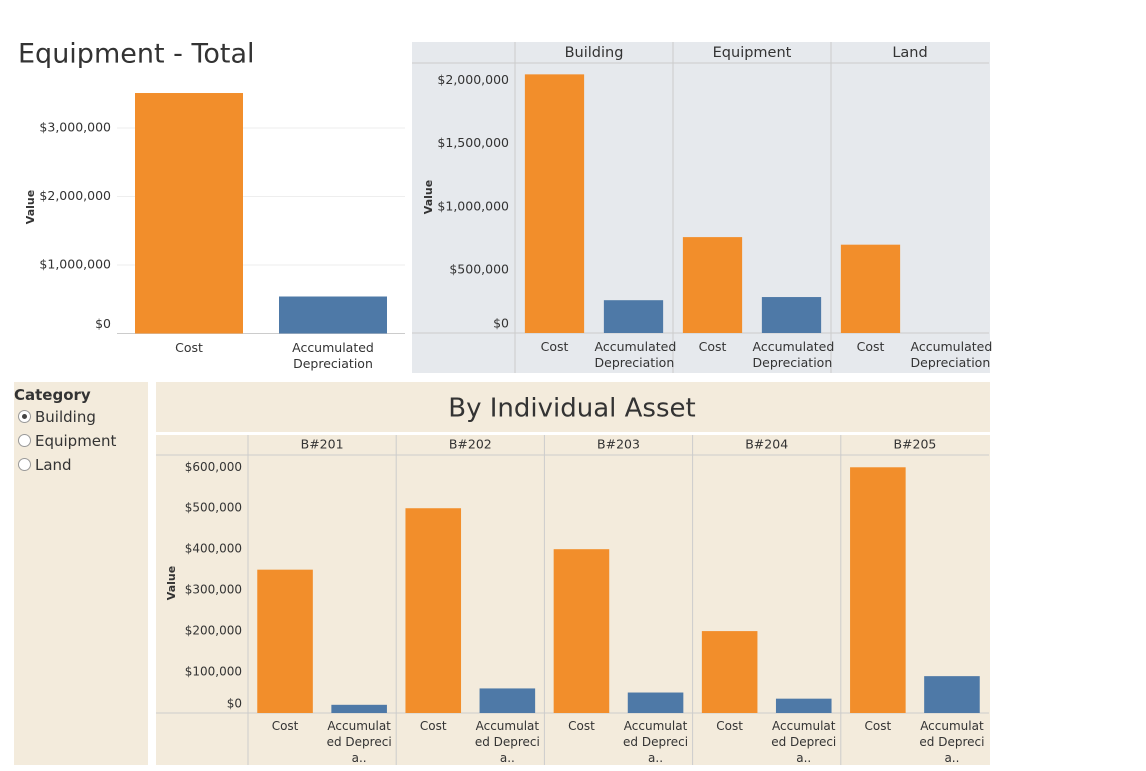 This screenshot has width=1146, height=771. I want to click on facet-header: B#201, so click(322, 444).